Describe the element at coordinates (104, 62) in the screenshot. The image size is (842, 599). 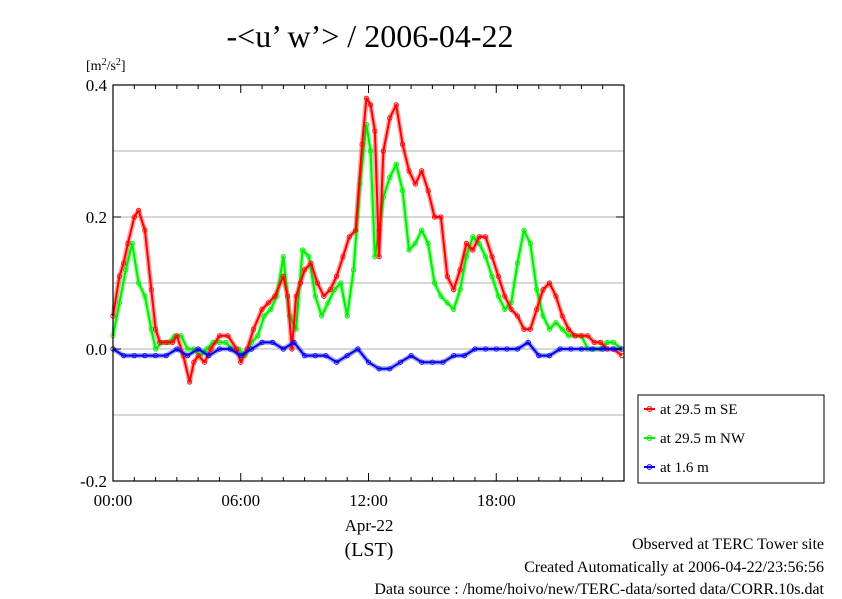
I see `y-unit-sup1: 2` at that location.